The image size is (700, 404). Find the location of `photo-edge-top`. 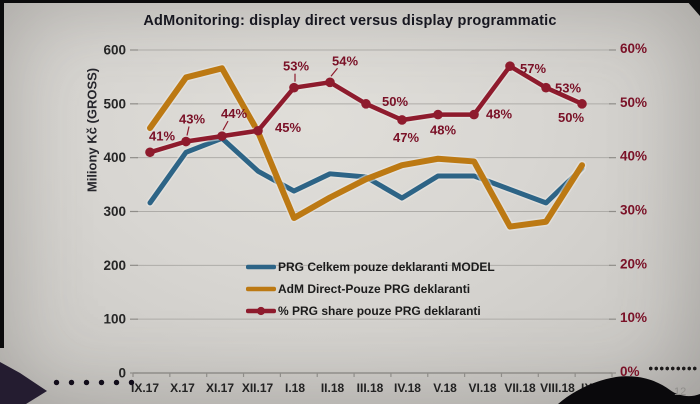

photo-edge-top is located at coordinates (350, 1).